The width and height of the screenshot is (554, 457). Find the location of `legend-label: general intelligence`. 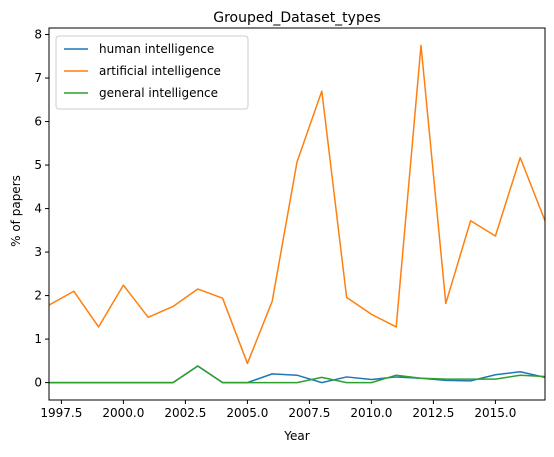

legend-label: general intelligence is located at coordinates (158, 93).